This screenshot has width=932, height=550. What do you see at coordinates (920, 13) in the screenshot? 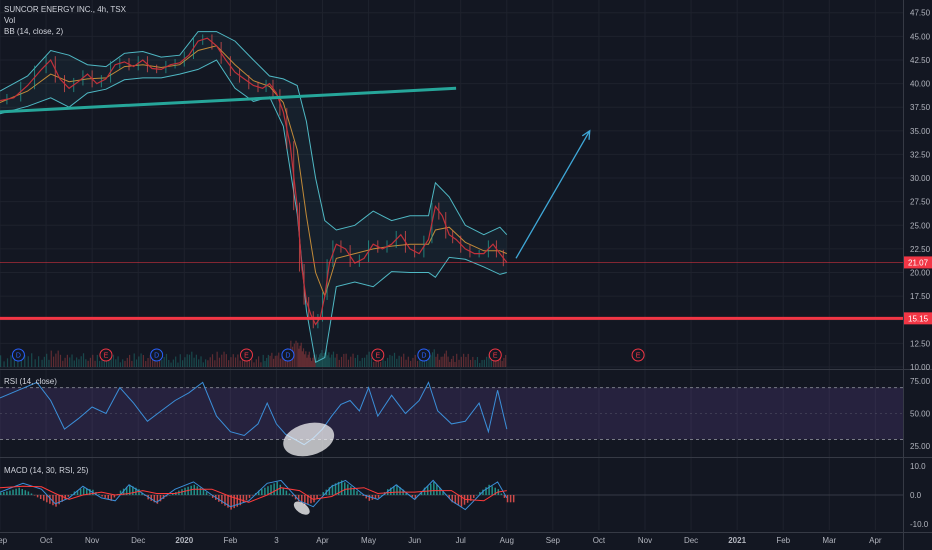
I see `price-tick-label: 47.50` at bounding box center [920, 13].